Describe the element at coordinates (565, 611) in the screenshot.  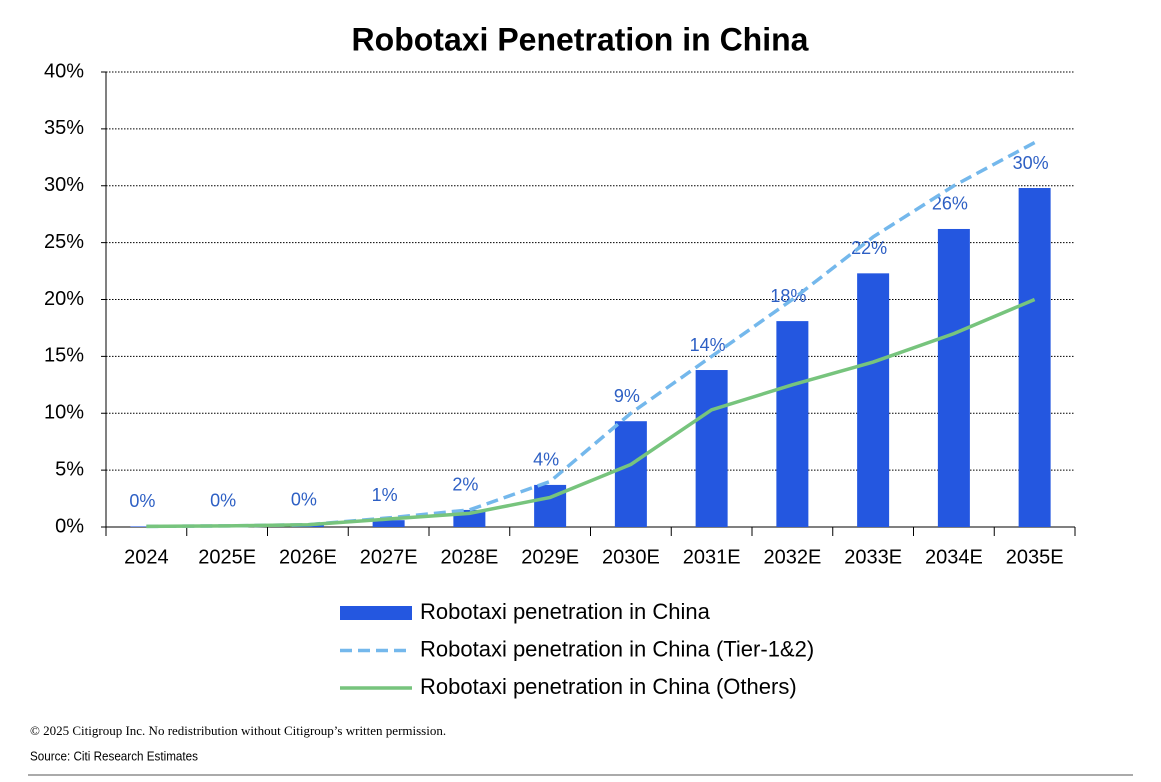
I see `legend-label: Robotaxi penetration in China` at that location.